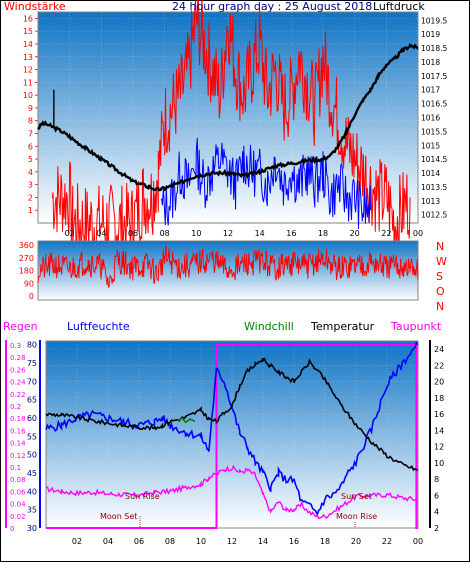 The height and width of the screenshot is (562, 470). I want to click on rain-tick-label: 0.26, so click(18, 370).